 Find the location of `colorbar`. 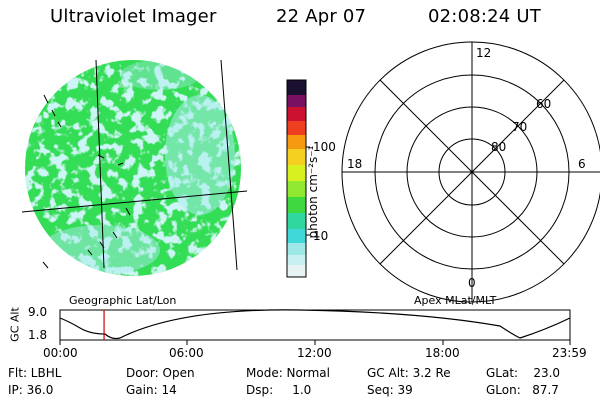

colorbar is located at coordinates (298, 178).